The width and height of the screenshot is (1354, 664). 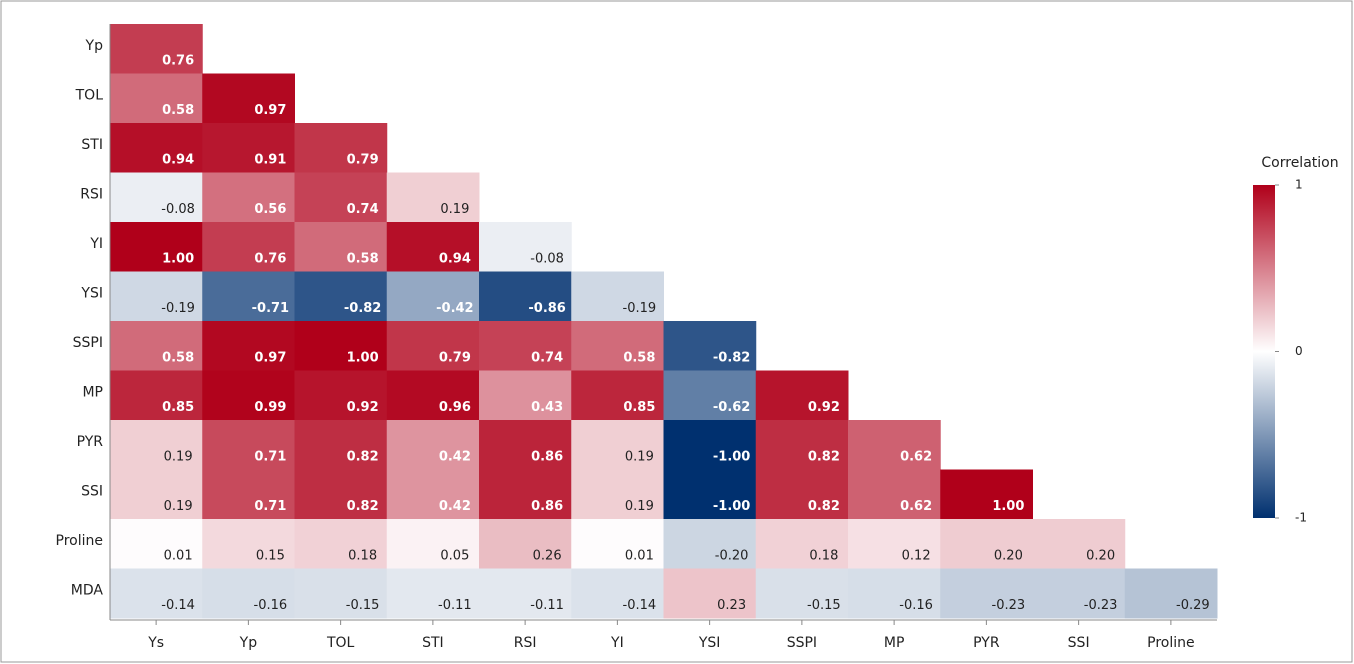 I want to click on x-tick-label: YI, so click(x=617, y=643).